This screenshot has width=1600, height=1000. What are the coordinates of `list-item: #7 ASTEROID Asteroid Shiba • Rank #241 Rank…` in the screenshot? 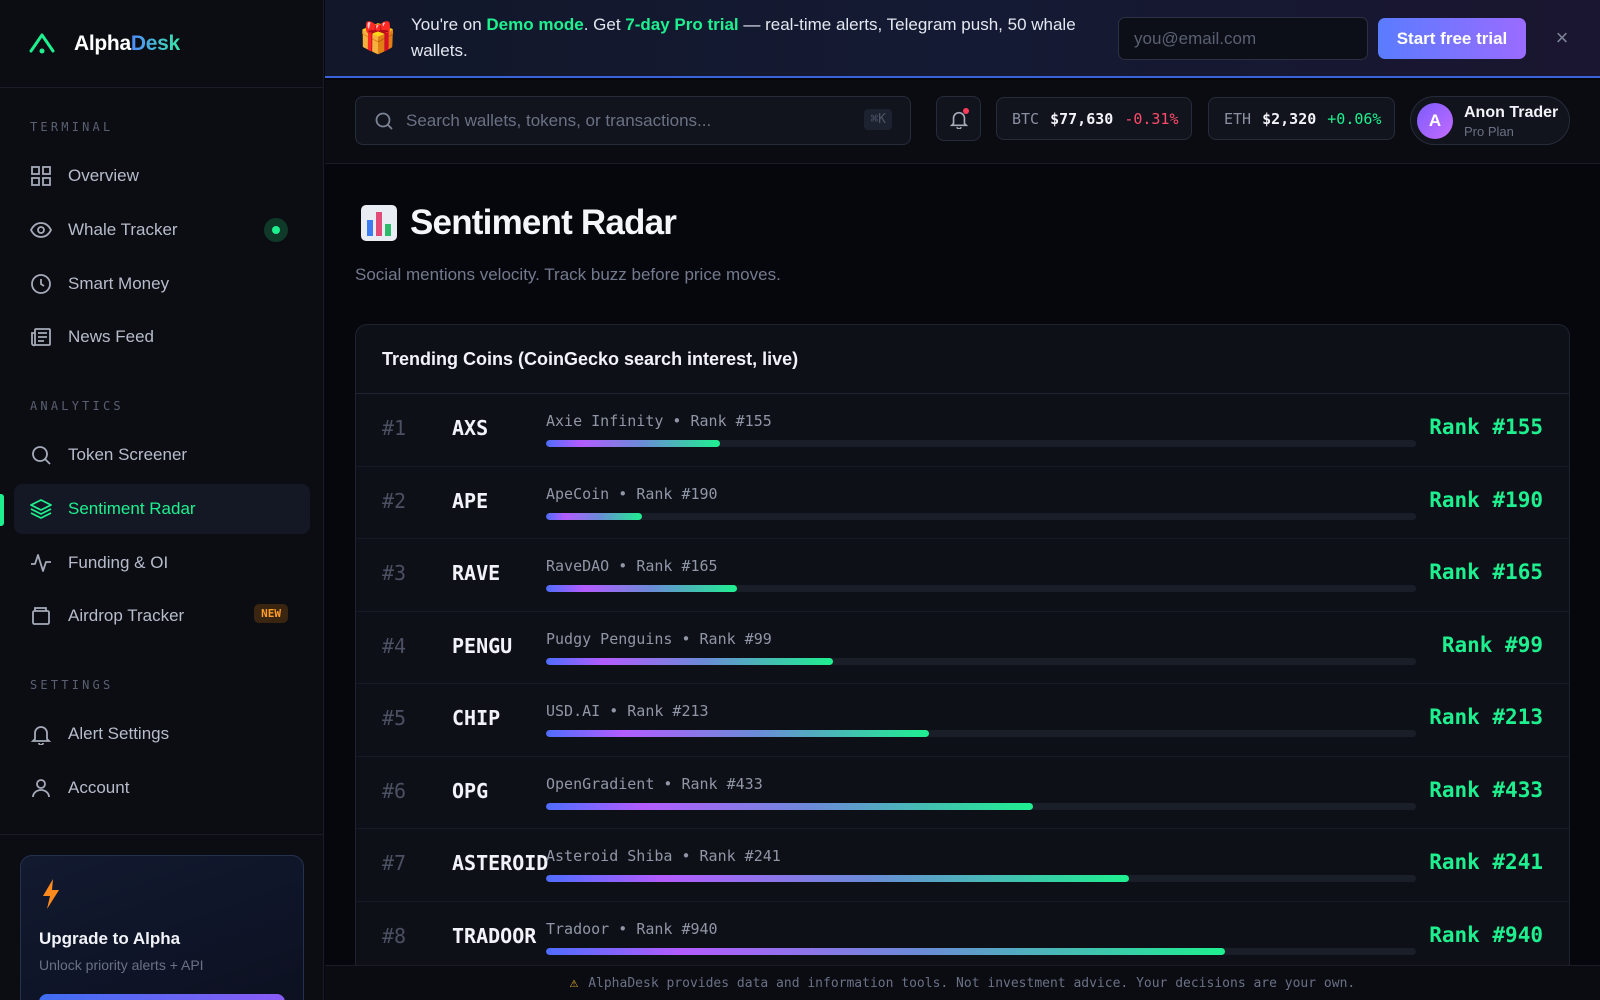 It's located at (962, 865).